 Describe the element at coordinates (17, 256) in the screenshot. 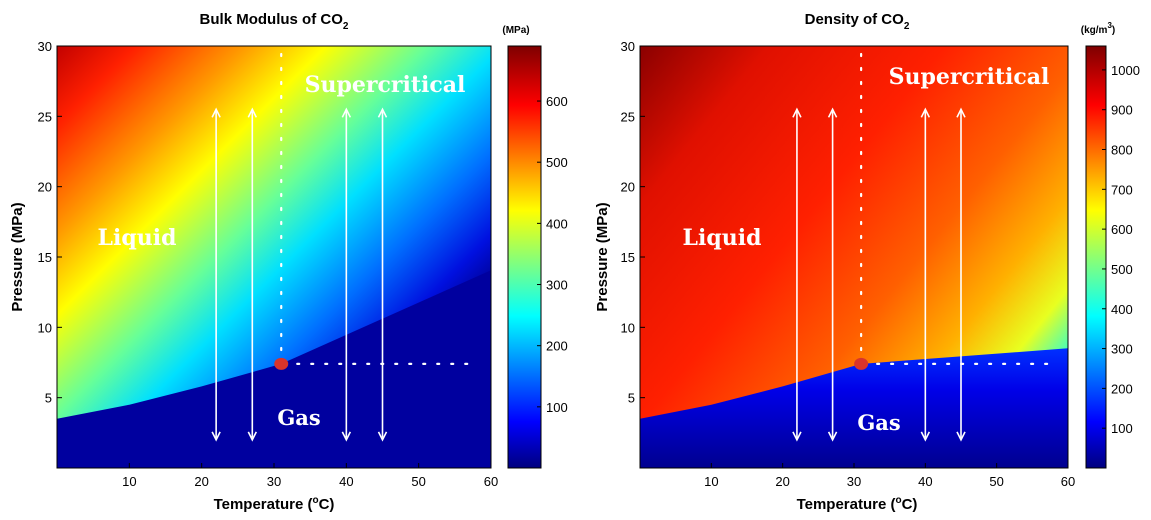

I see `bulk-modulus-ylabel: Pressure (MPa)` at that location.